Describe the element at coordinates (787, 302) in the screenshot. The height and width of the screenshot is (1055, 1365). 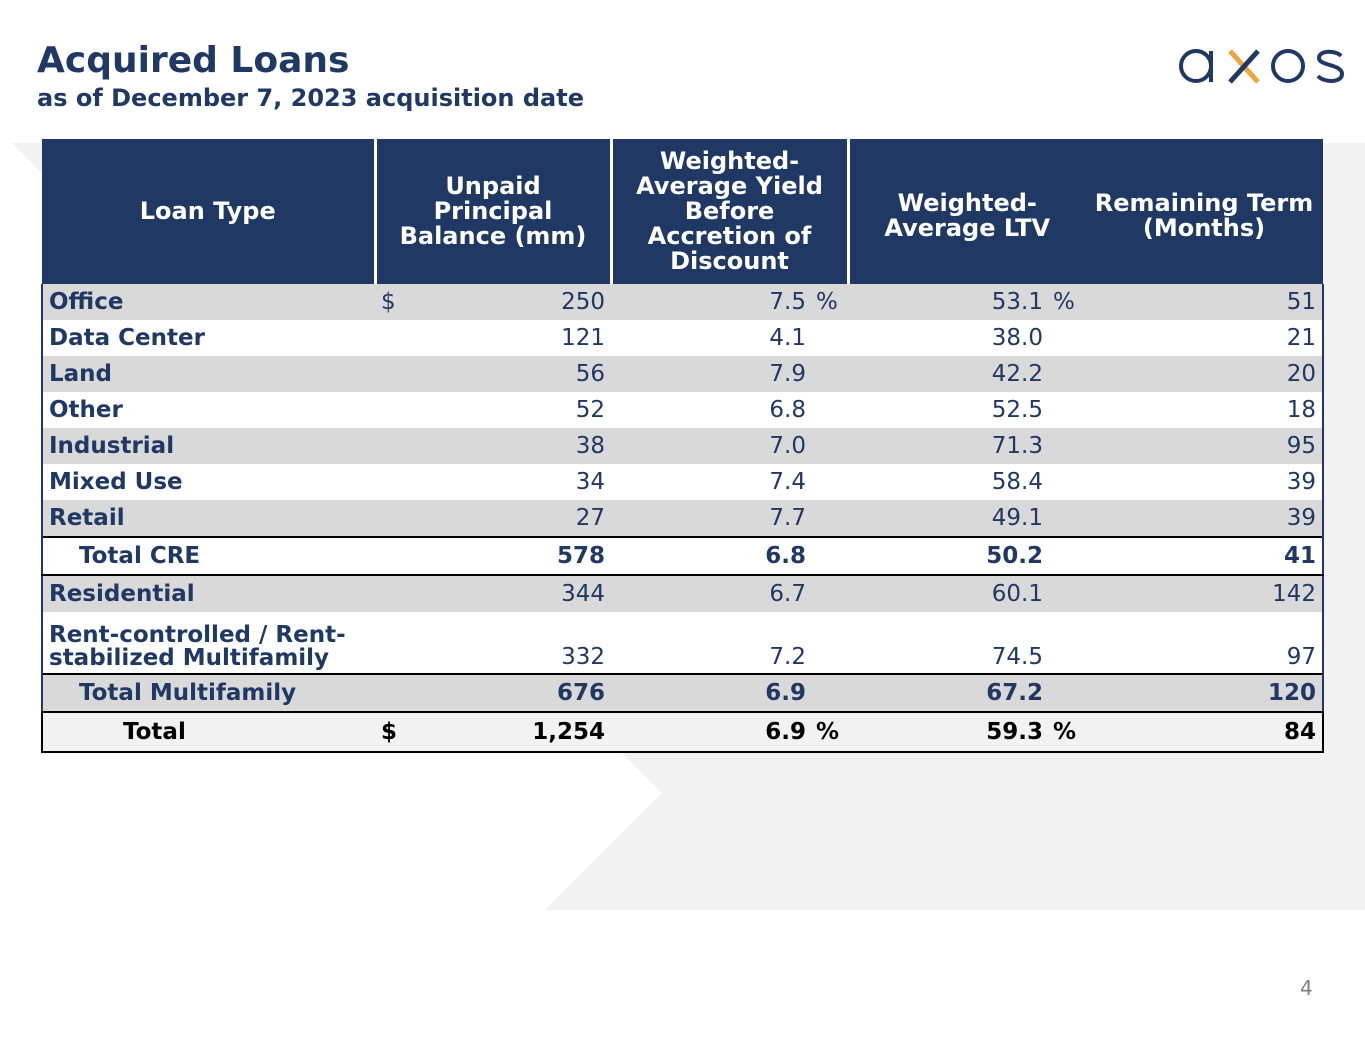
I see `yield-value: 7.5` at that location.